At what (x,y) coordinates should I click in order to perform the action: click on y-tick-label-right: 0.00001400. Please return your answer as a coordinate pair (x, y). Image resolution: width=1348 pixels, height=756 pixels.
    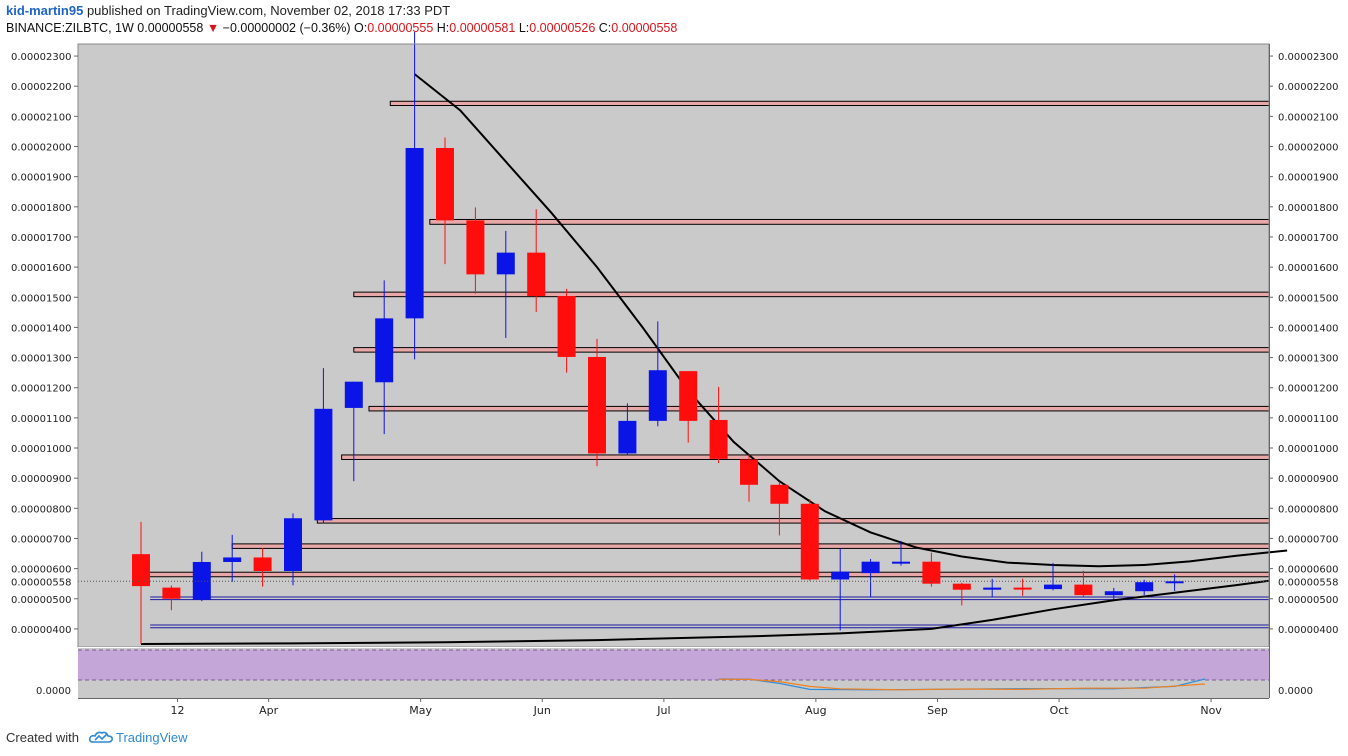
    Looking at the image, I should click on (1308, 328).